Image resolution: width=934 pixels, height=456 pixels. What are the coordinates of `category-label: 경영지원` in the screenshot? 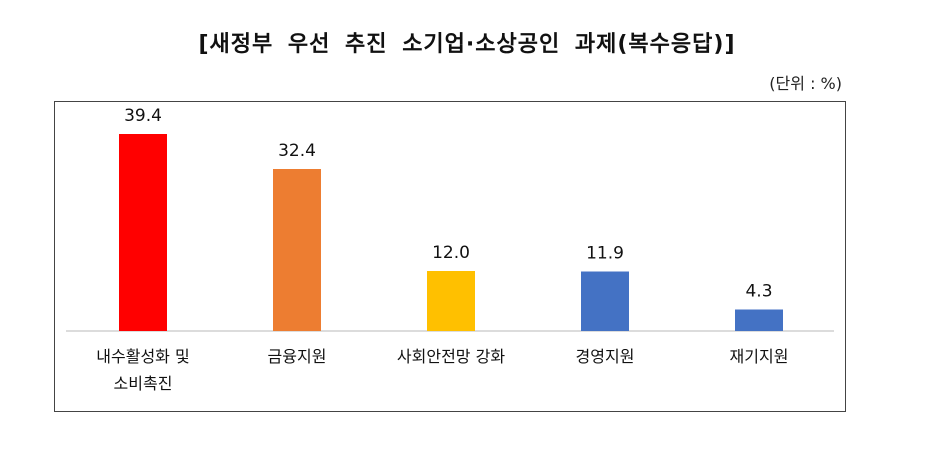 It's located at (605, 356).